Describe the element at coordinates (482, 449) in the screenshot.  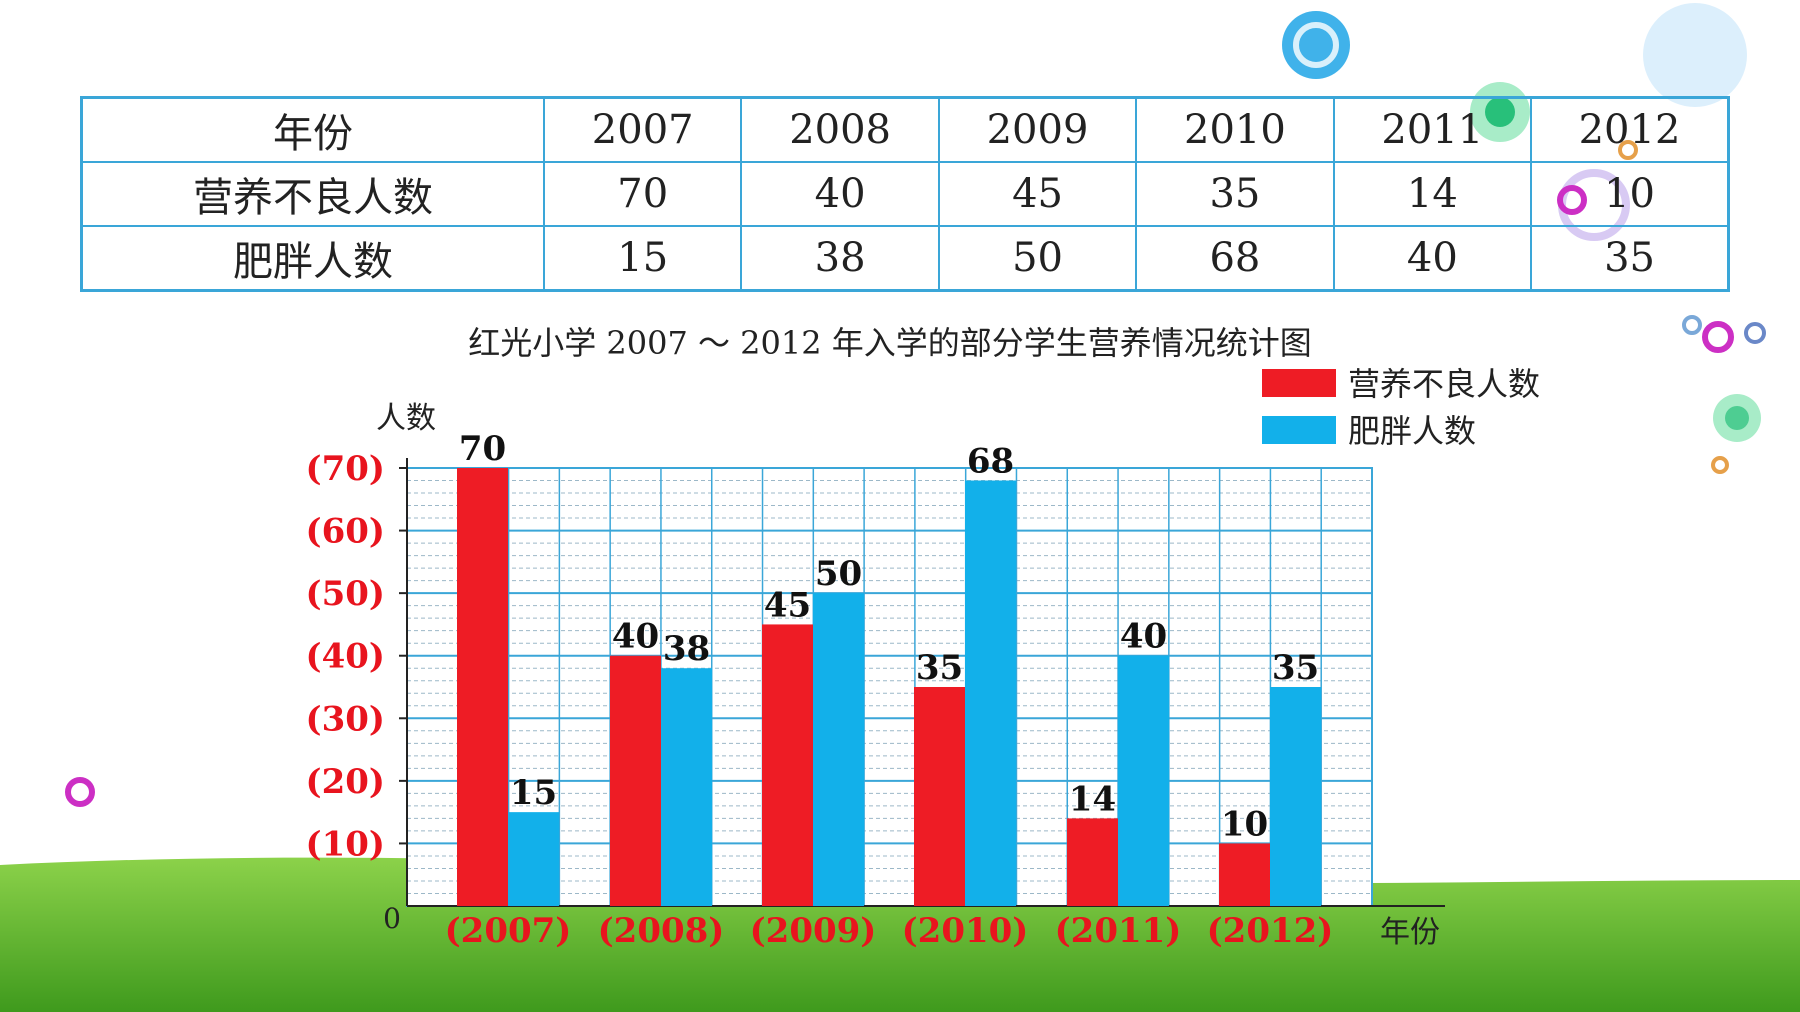
I see `bar-value-label: 70` at that location.